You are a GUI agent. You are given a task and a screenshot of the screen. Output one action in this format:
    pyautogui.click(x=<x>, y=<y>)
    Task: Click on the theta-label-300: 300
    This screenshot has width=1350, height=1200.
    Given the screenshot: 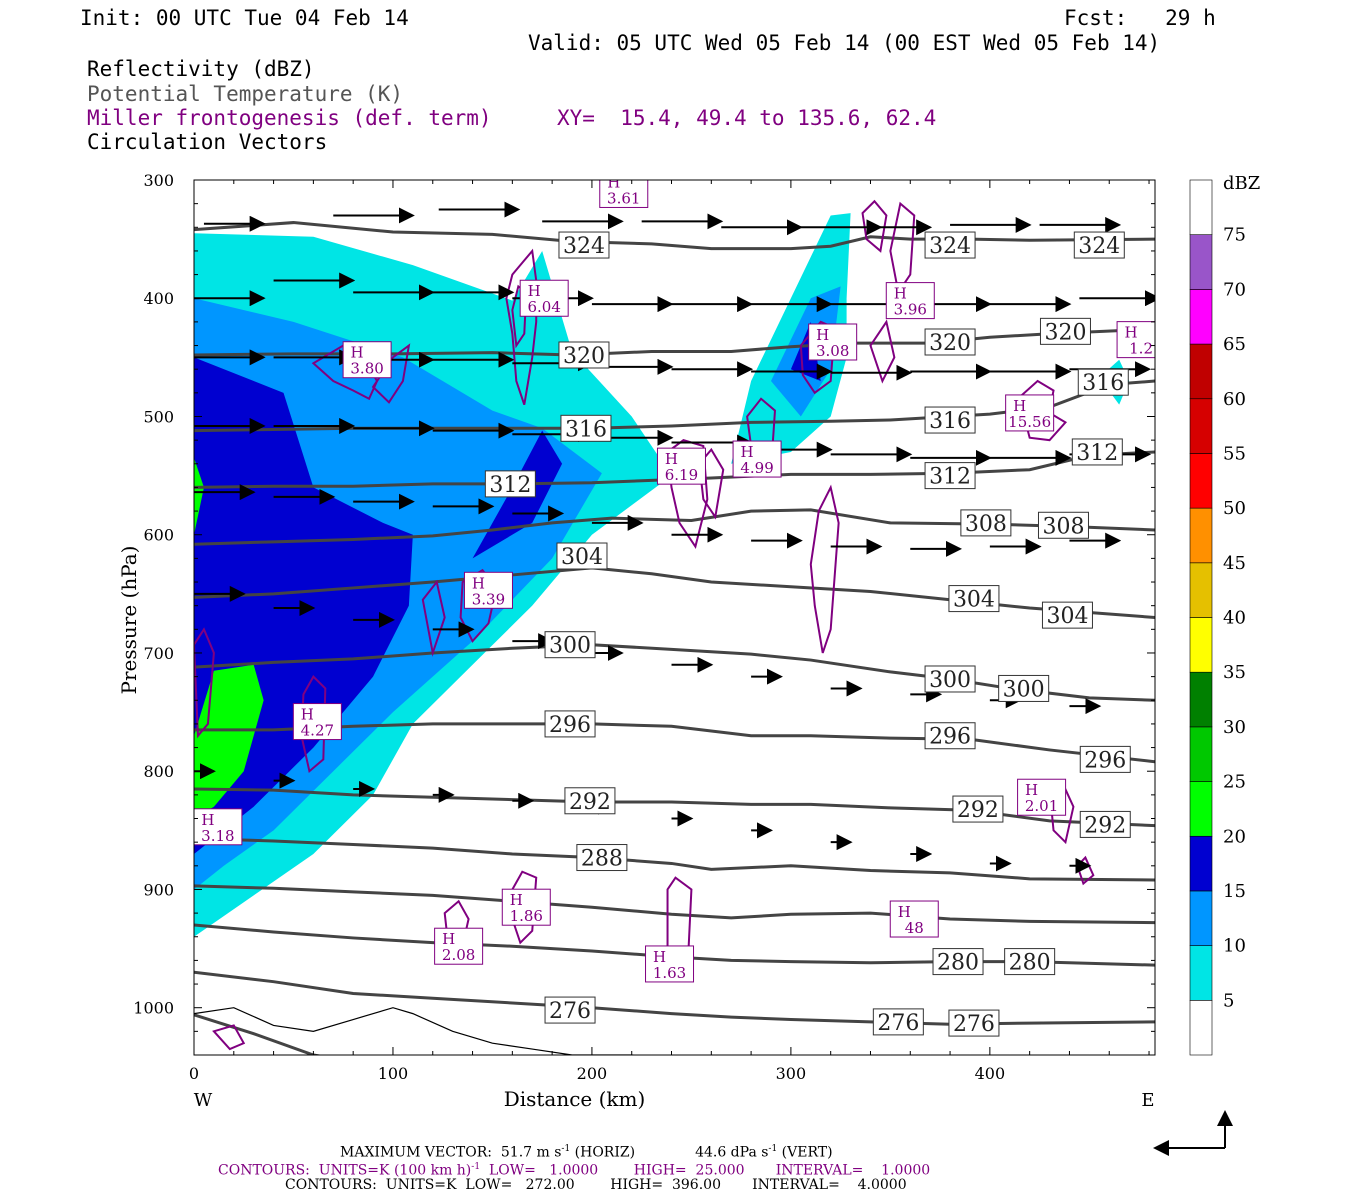 What is the action you would take?
    pyautogui.click(x=1024, y=689)
    